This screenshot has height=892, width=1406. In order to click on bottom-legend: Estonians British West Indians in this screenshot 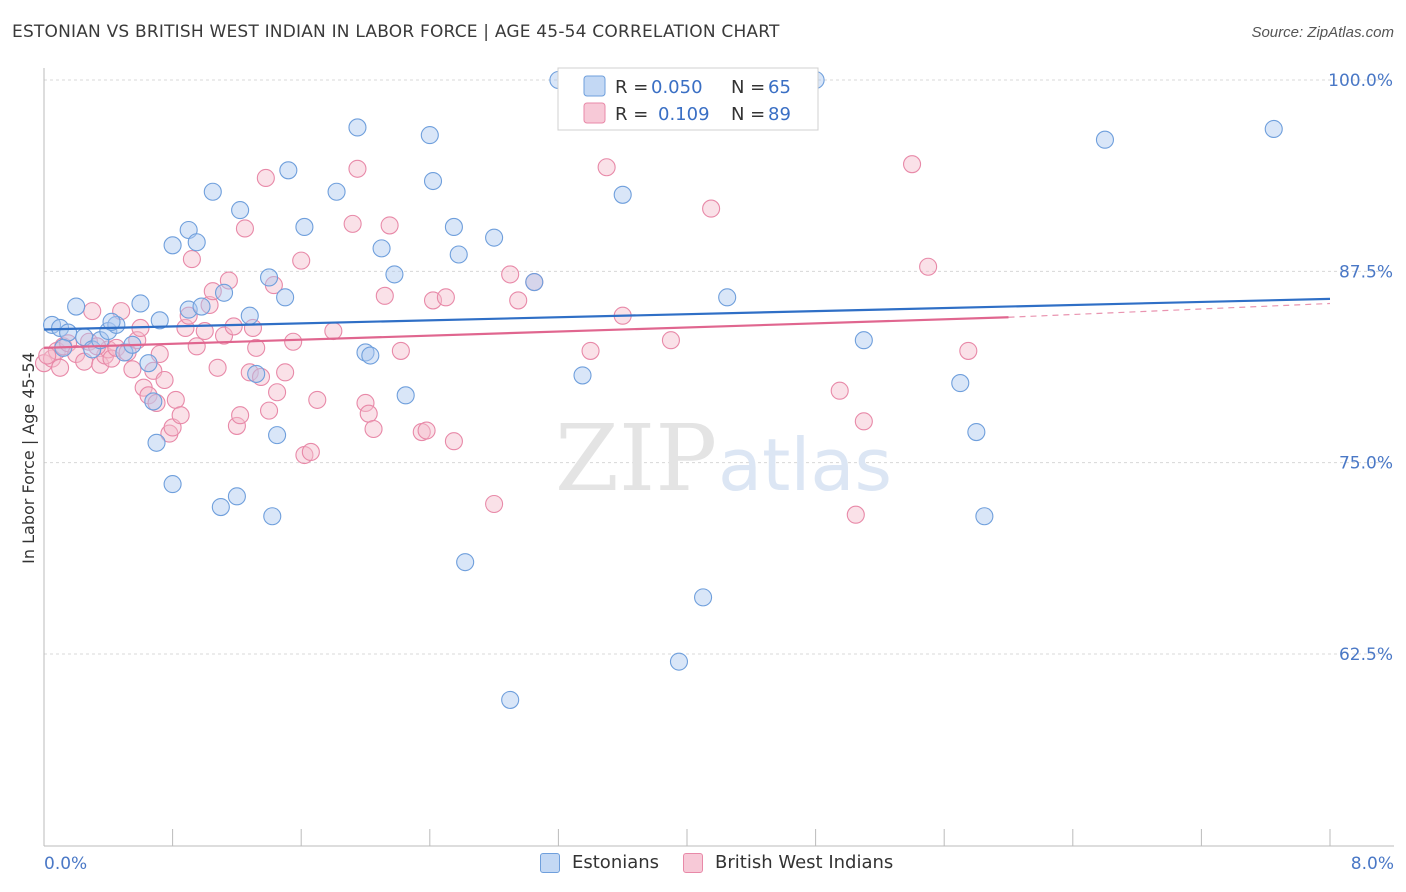, I will do `click(728, 862)`.